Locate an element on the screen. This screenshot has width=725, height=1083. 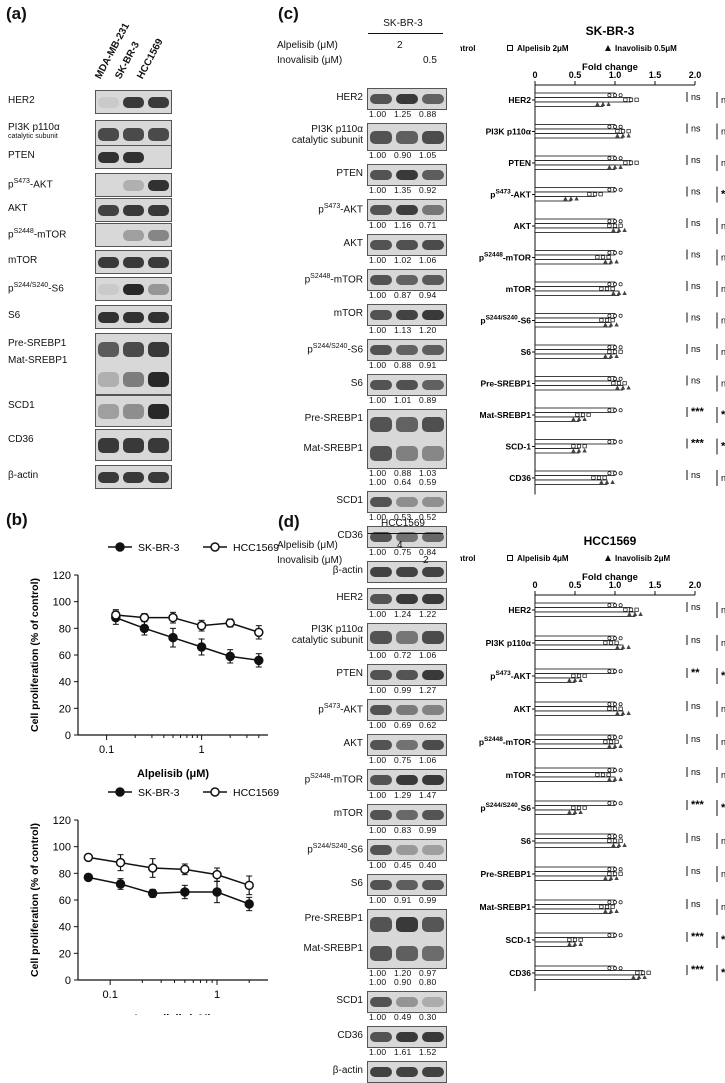
category-label: S6 is located at coordinates (526, 352).